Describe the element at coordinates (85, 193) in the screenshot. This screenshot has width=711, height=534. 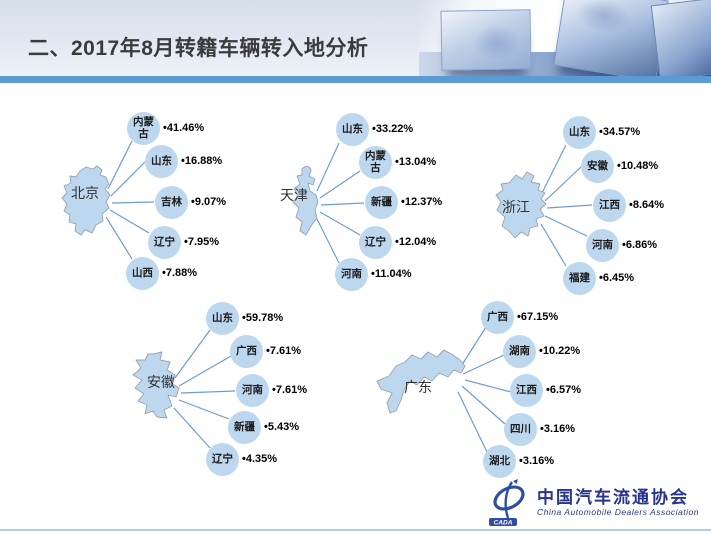
I see `target-province-label: 北京` at that location.